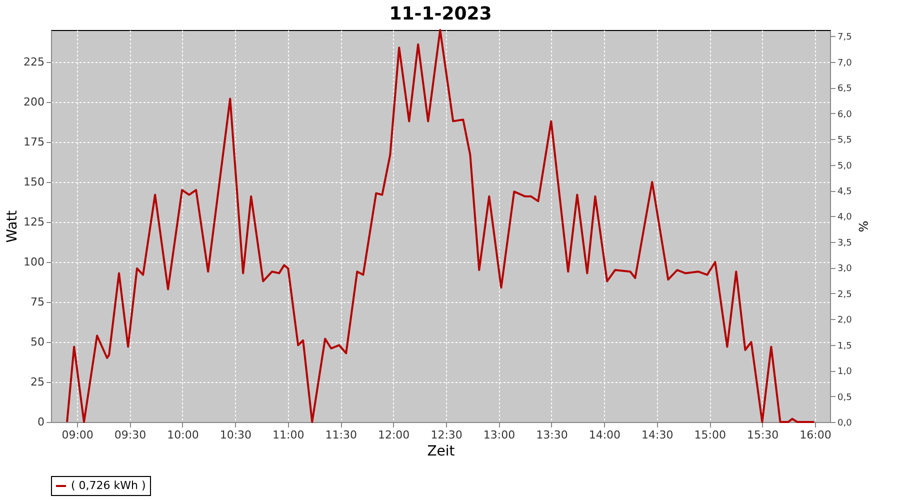 The height and width of the screenshot is (500, 900). What do you see at coordinates (845, 141) in the screenshot?
I see `y2-tick-label: 5,5` at bounding box center [845, 141].